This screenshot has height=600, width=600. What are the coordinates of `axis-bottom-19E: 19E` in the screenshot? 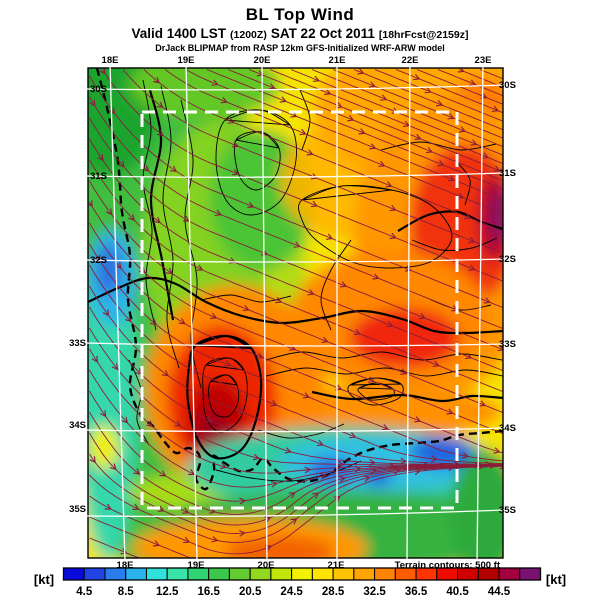 It's located at (196, 565).